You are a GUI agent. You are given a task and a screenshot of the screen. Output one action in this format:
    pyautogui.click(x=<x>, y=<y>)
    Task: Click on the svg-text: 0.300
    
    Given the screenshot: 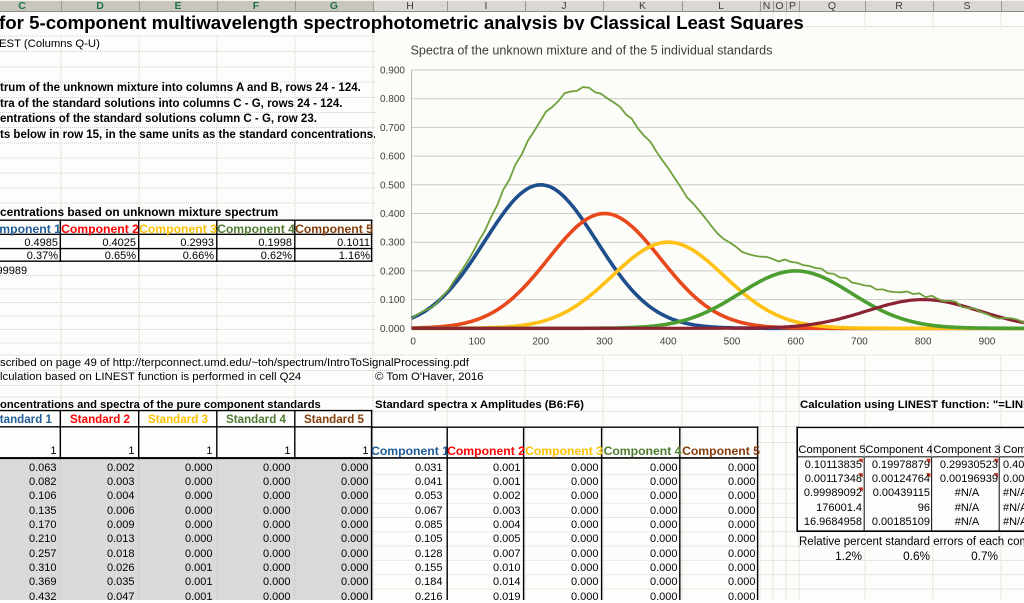 What is the action you would take?
    pyautogui.click(x=392, y=243)
    